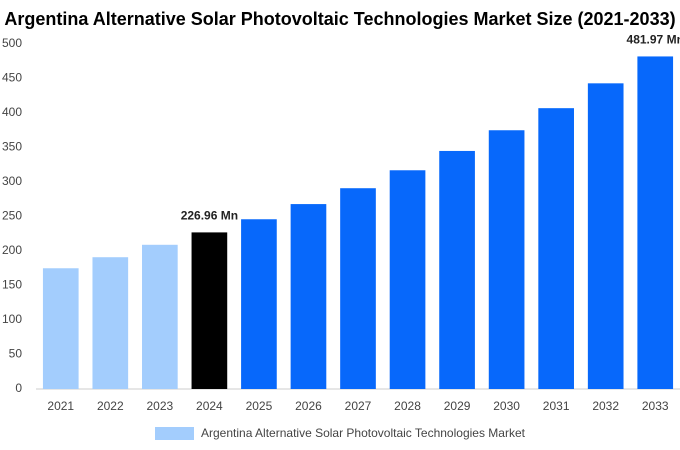 This screenshot has width=680, height=450. I want to click on y-tick-label: 150, so click(12, 285).